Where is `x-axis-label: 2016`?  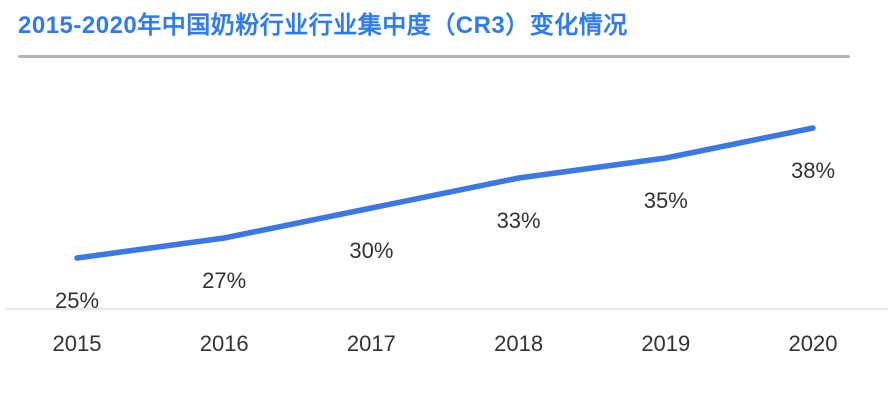
x-axis-label: 2016 is located at coordinates (224, 343).